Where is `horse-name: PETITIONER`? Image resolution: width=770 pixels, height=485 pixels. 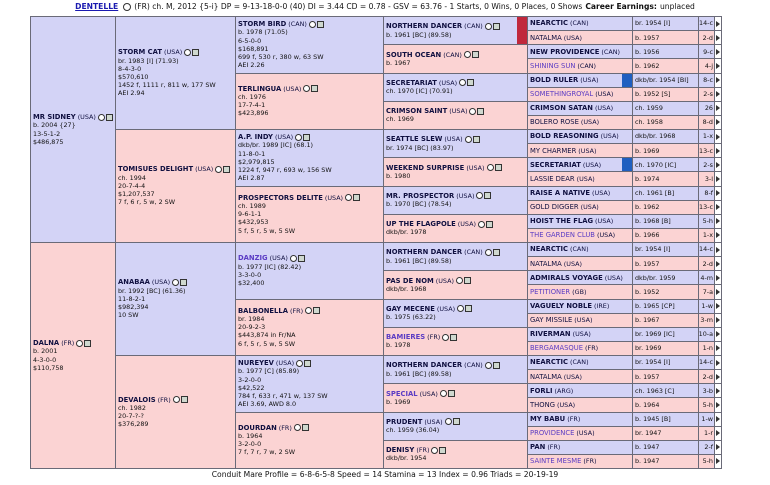 horse-name: PETITIONER is located at coordinates (550, 291).